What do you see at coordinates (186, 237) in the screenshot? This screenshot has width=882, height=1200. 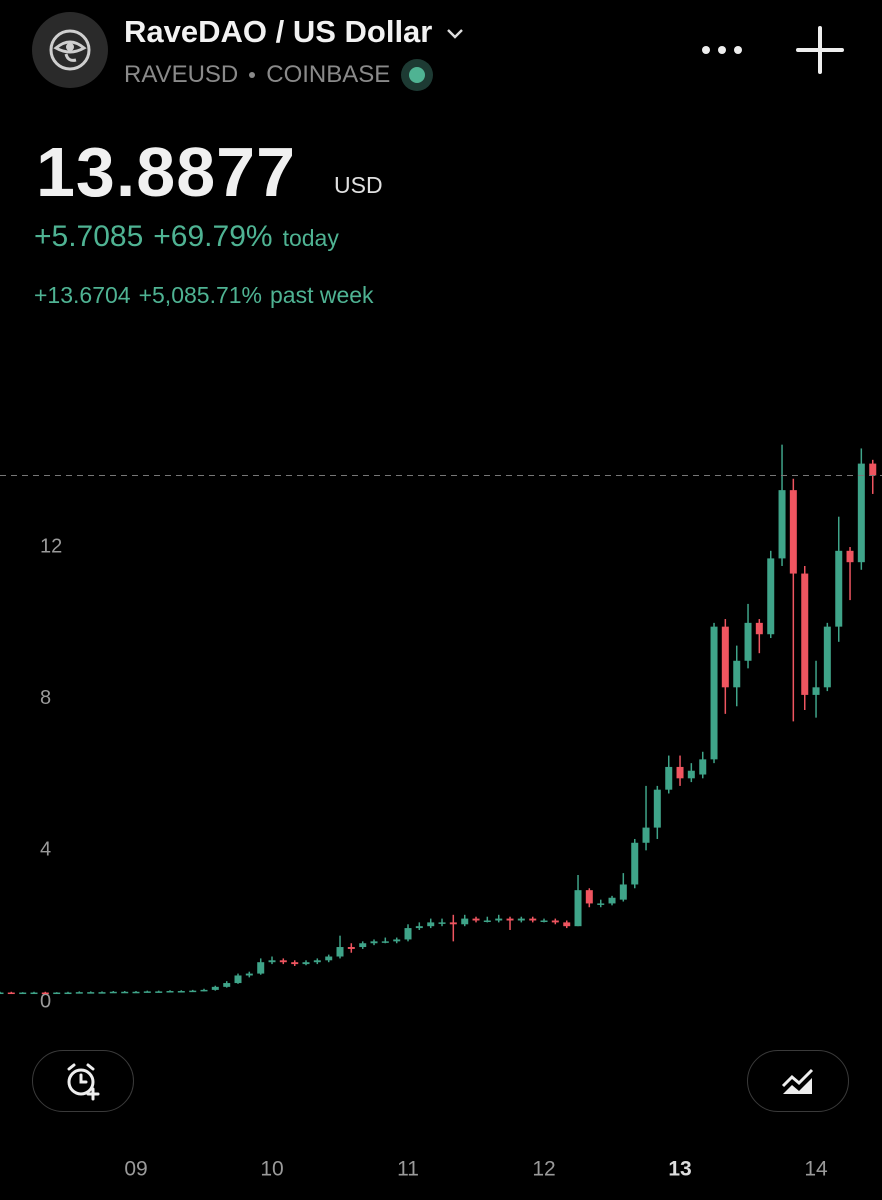 I see `daily-change: +5.7085 +69.79% today` at bounding box center [186, 237].